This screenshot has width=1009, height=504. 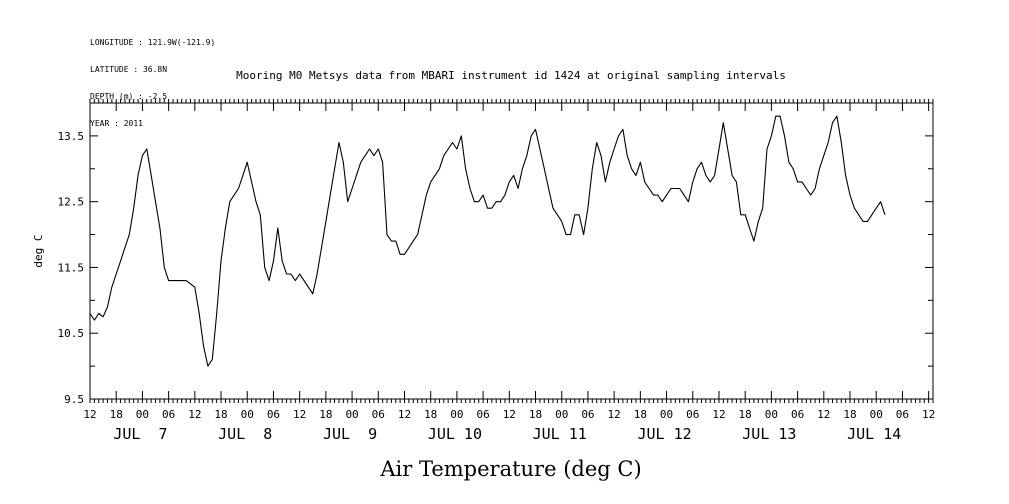 What do you see at coordinates (245, 434) in the screenshot?
I see `x-day-label: JUL 8` at bounding box center [245, 434].